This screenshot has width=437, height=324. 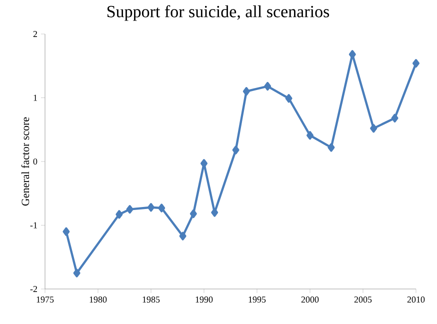 What do you see at coordinates (151, 299) in the screenshot?
I see `x-tick-label: 1985` at bounding box center [151, 299].